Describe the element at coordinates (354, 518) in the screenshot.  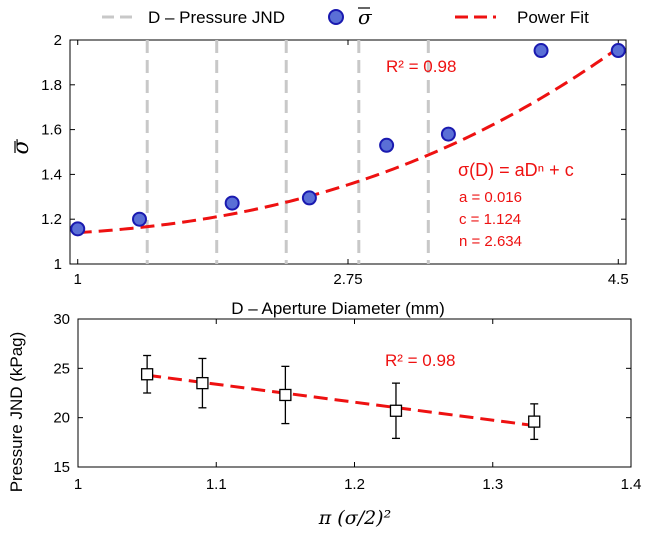
I see `bottom-x-label: π (σ/2)²` at that location.